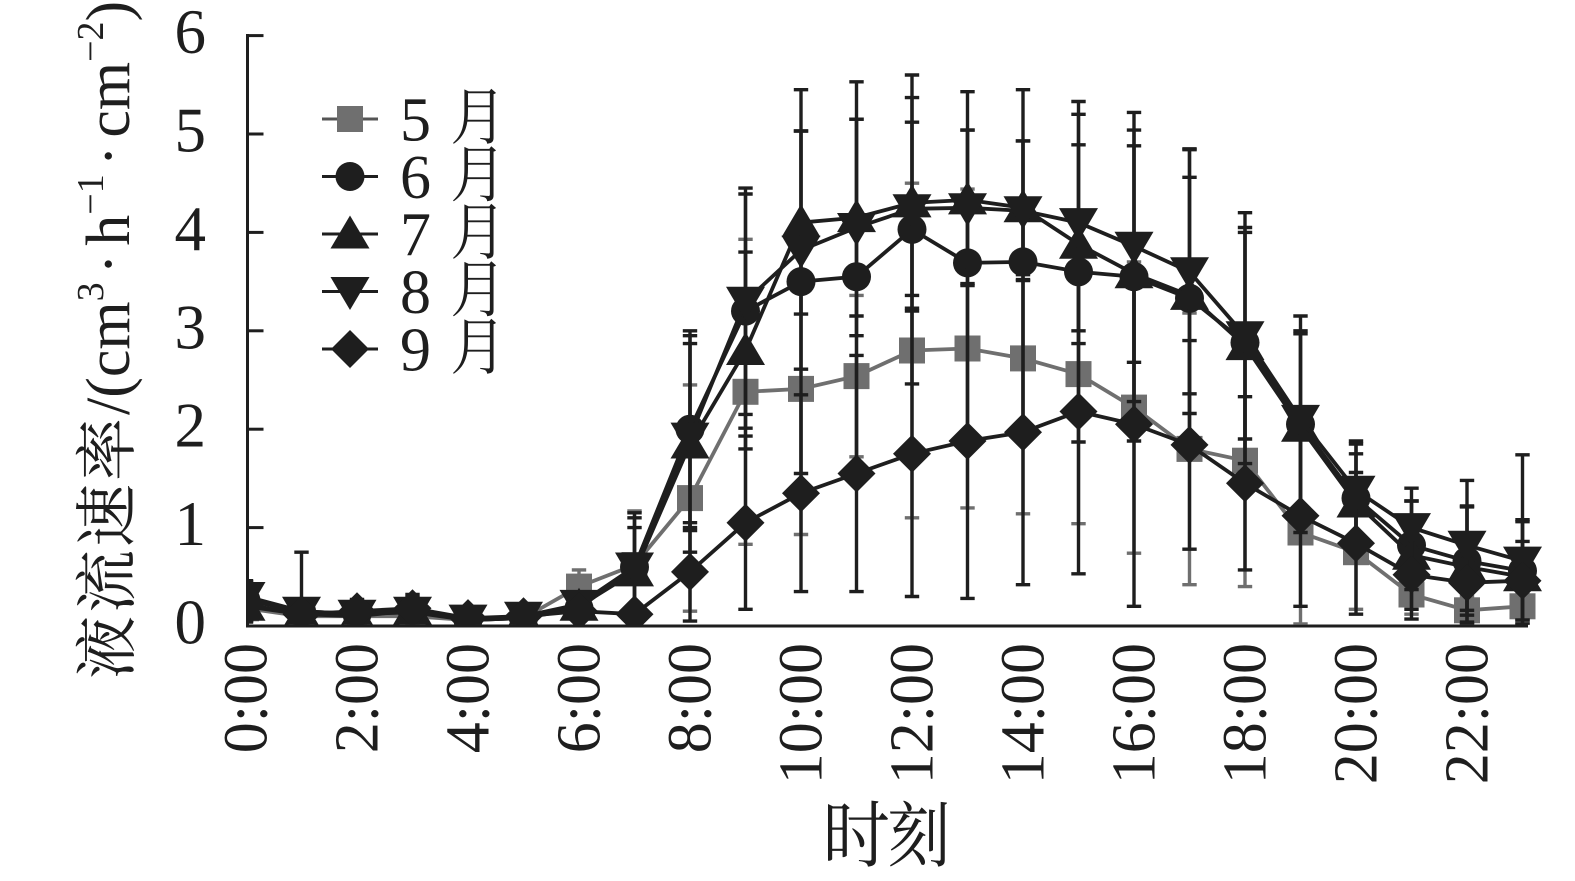 The image size is (1575, 881). Describe the element at coordinates (415, 351) in the screenshot. I see `svg-text: 9` at that location.